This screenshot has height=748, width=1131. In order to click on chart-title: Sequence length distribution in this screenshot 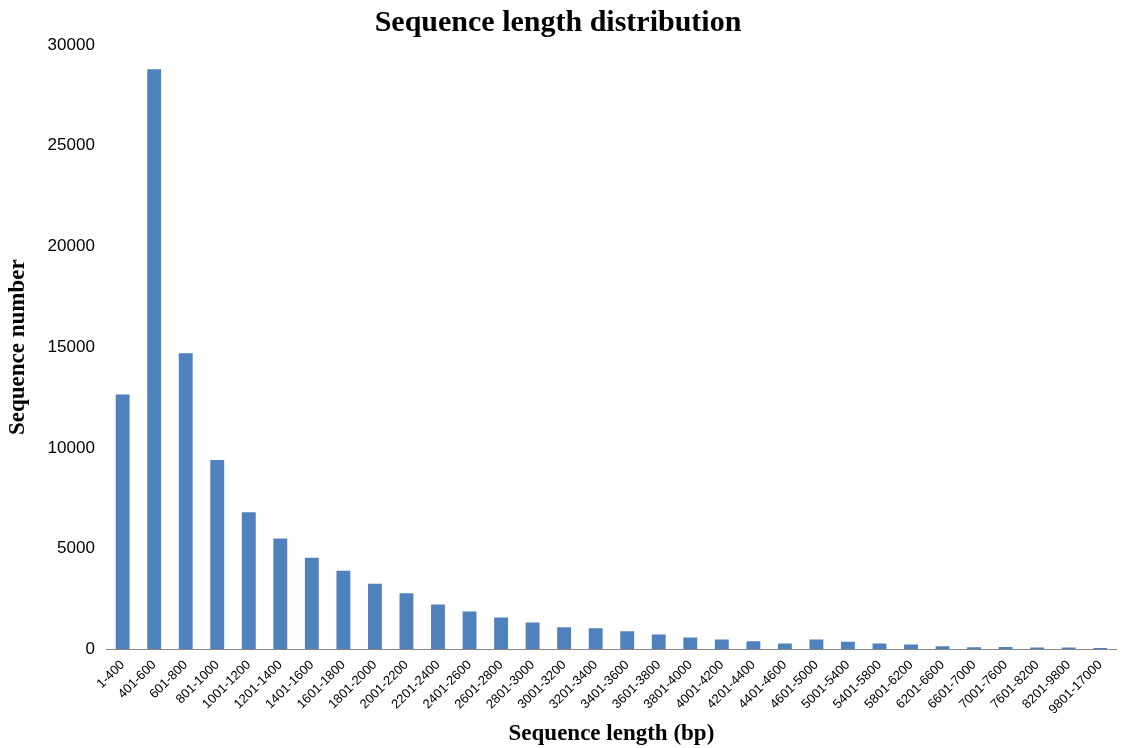, I will do `click(558, 20)`.